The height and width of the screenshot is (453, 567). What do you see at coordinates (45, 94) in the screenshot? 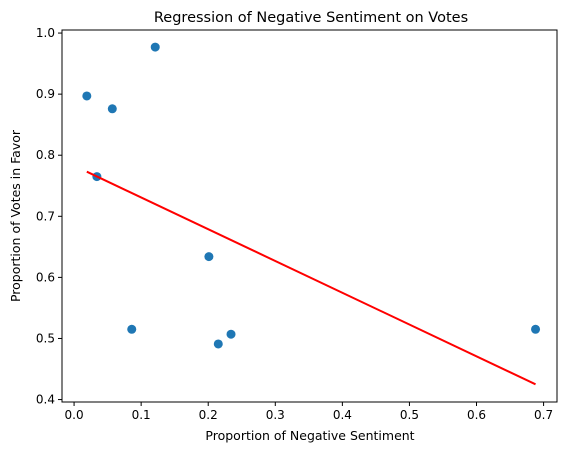
I see `y-tick-label: 0.9` at bounding box center [45, 94].